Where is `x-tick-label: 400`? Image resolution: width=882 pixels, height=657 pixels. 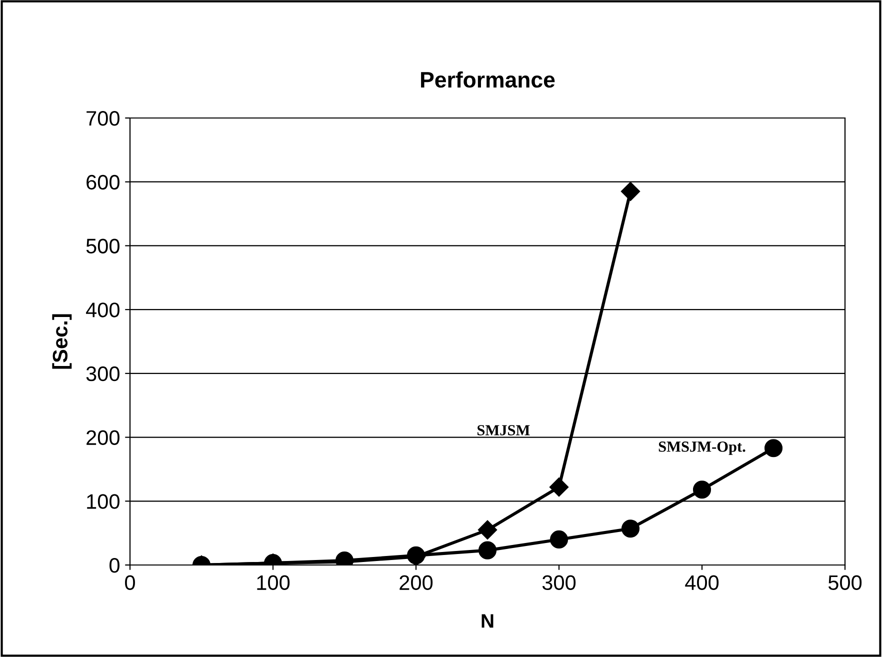
x-tick-label: 400 is located at coordinates (702, 582).